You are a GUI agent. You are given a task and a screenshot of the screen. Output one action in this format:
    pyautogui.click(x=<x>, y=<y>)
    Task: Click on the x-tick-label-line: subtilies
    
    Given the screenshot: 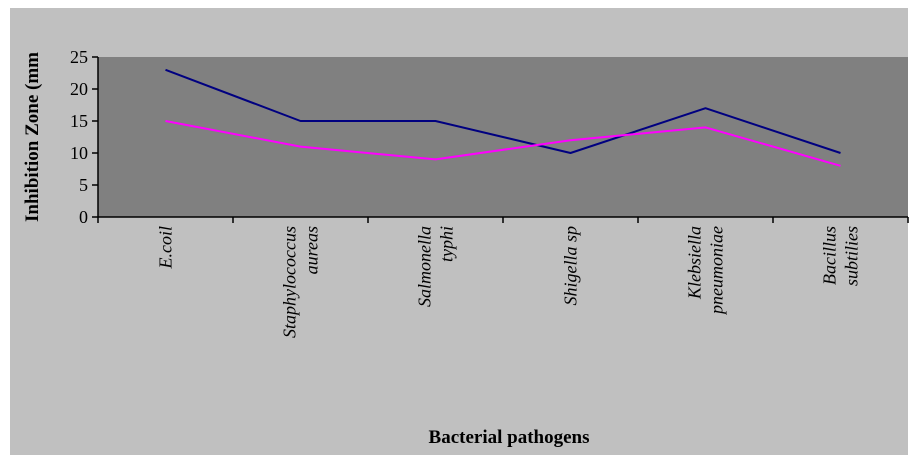 What is the action you would take?
    pyautogui.click(x=852, y=256)
    